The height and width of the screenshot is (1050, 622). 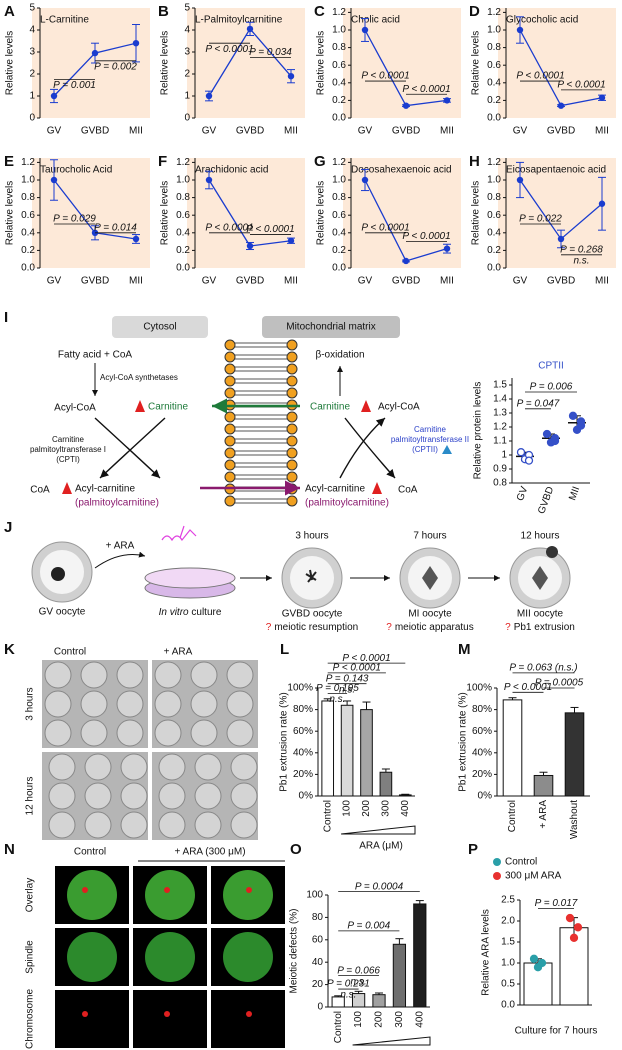 I want to click on spindle, so click(x=430, y=578).